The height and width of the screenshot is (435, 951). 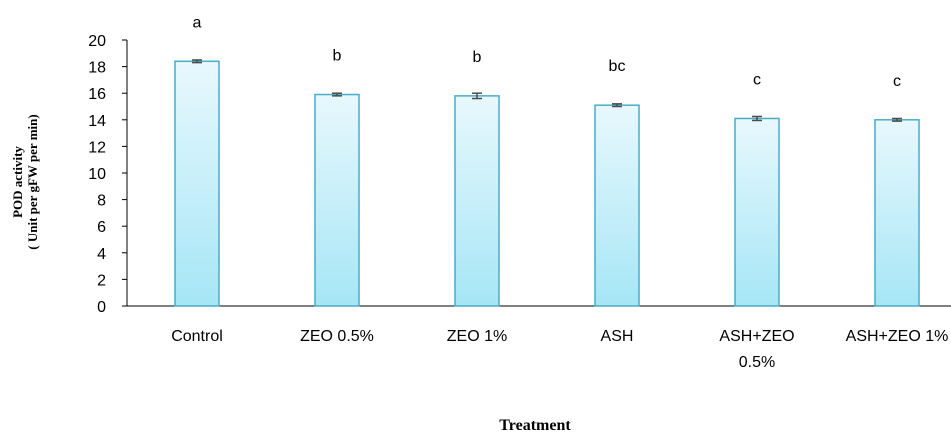 I want to click on y-tick-label: 10, so click(x=97, y=174).